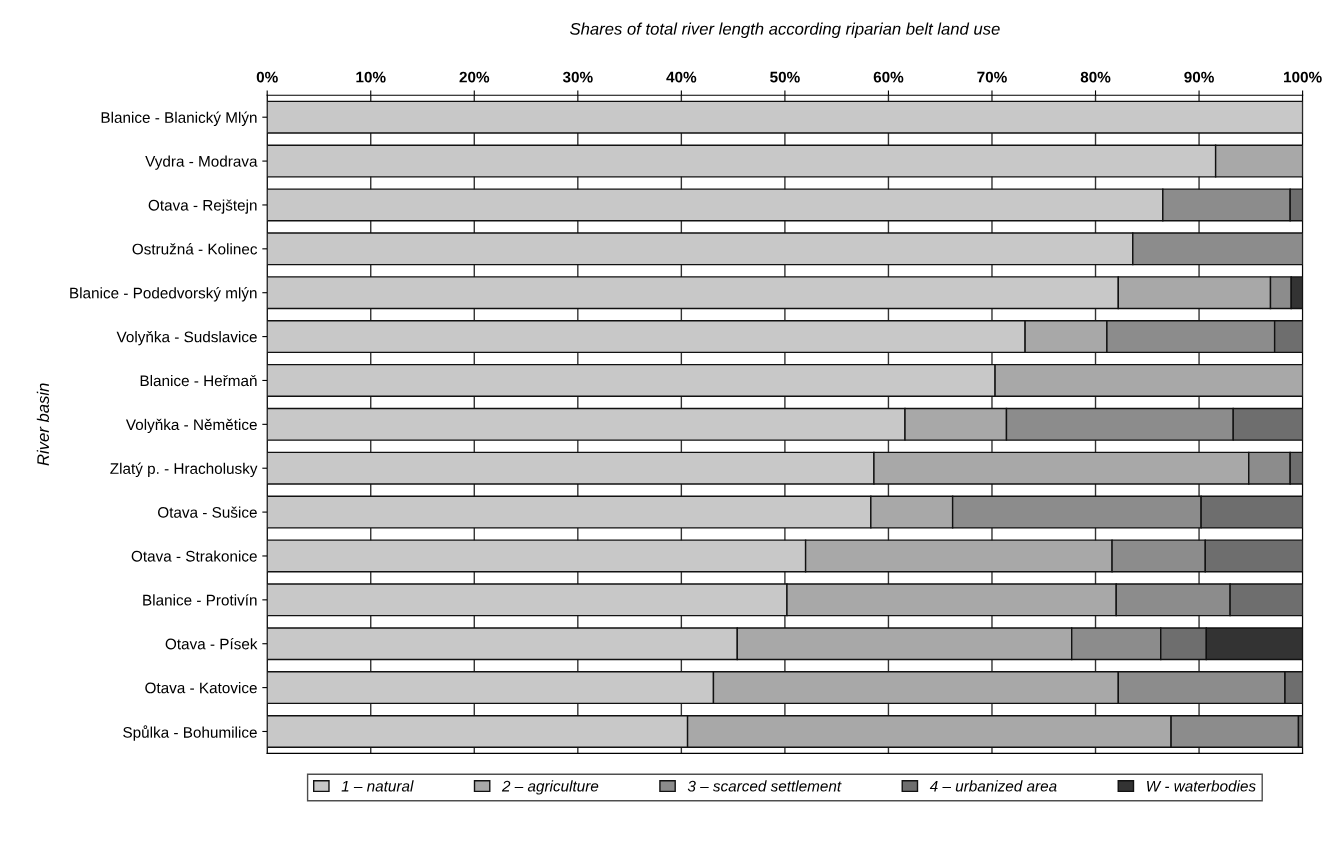  I want to click on y-tick-label: Otava - Katovice, so click(201, 688).